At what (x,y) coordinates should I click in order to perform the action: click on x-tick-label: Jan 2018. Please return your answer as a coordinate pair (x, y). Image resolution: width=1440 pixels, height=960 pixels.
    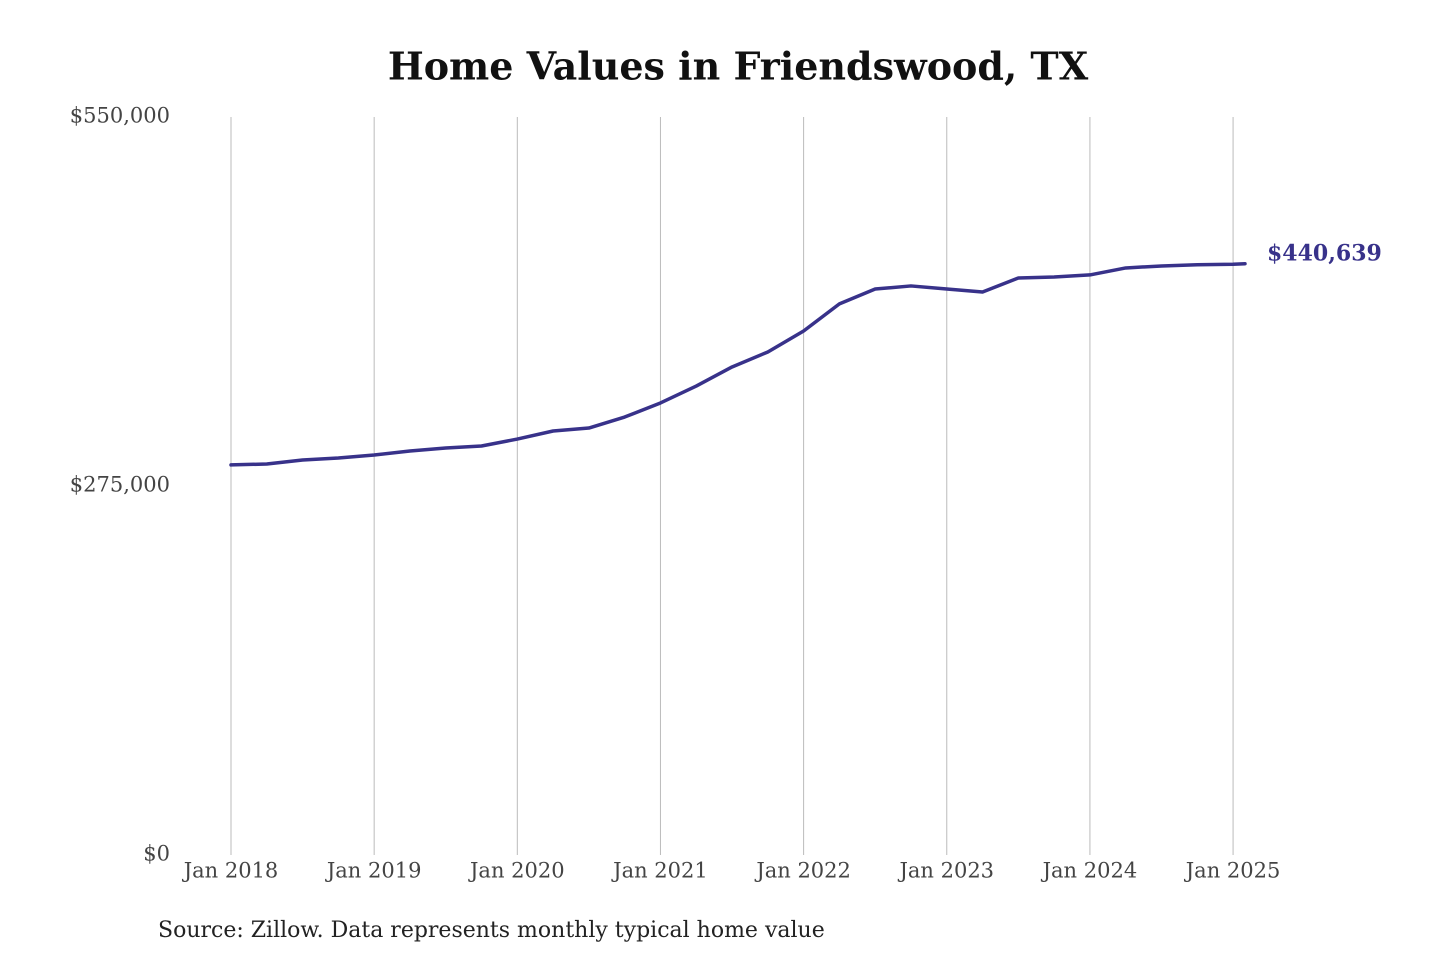
    Looking at the image, I should click on (230, 871).